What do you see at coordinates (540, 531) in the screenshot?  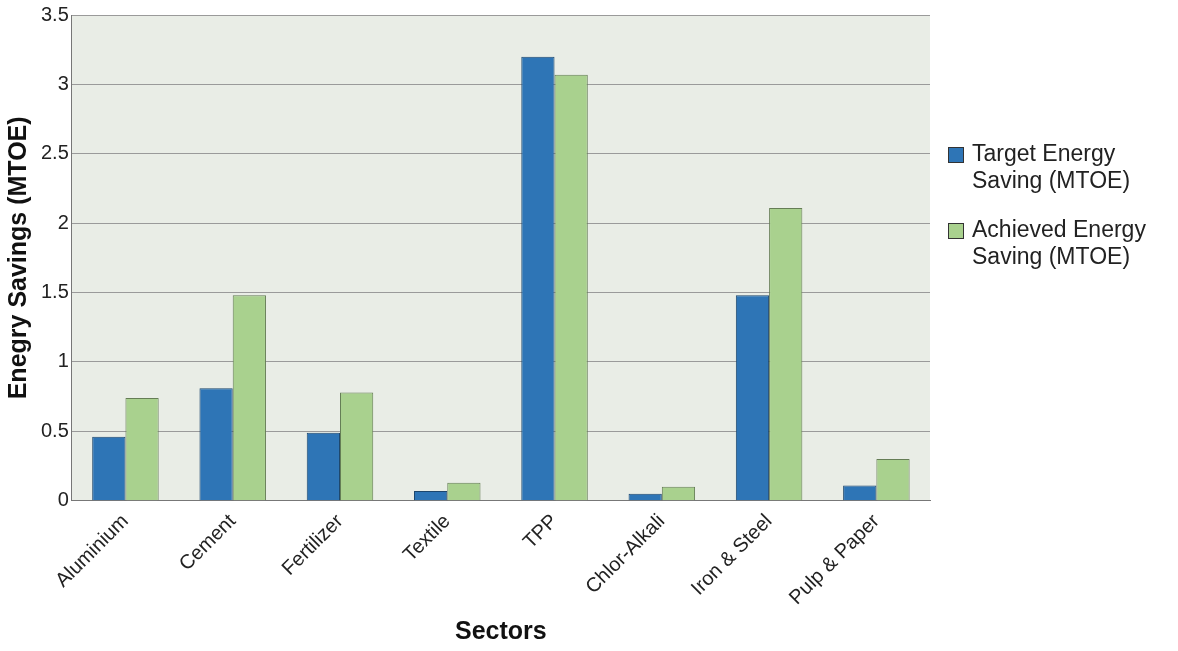 I see `x-tick-label: TPP` at bounding box center [540, 531].